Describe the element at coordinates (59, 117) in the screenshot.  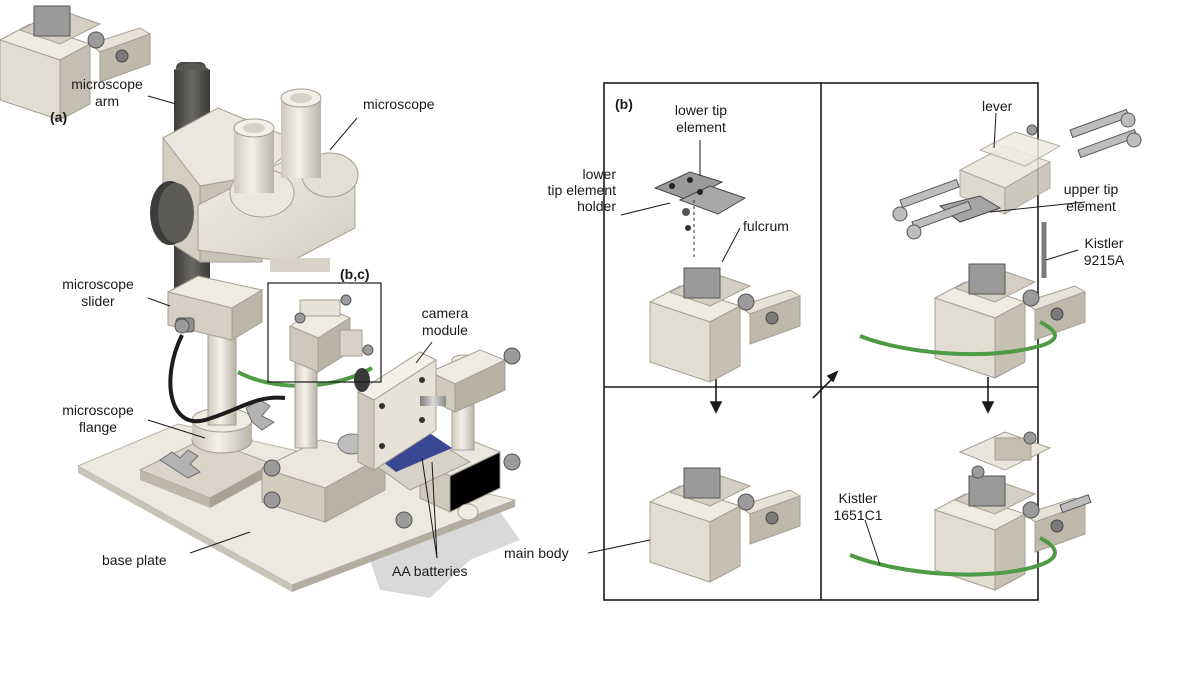
I see `panel-a-tag: (a)` at that location.